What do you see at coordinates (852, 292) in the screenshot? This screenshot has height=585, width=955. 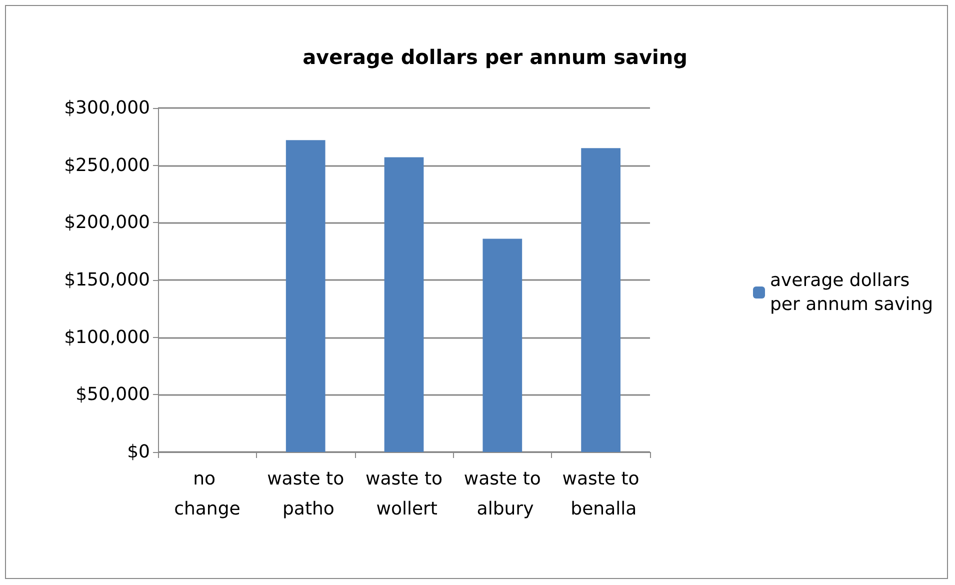 I see `legend-label: average dollars per annum saving` at bounding box center [852, 292].